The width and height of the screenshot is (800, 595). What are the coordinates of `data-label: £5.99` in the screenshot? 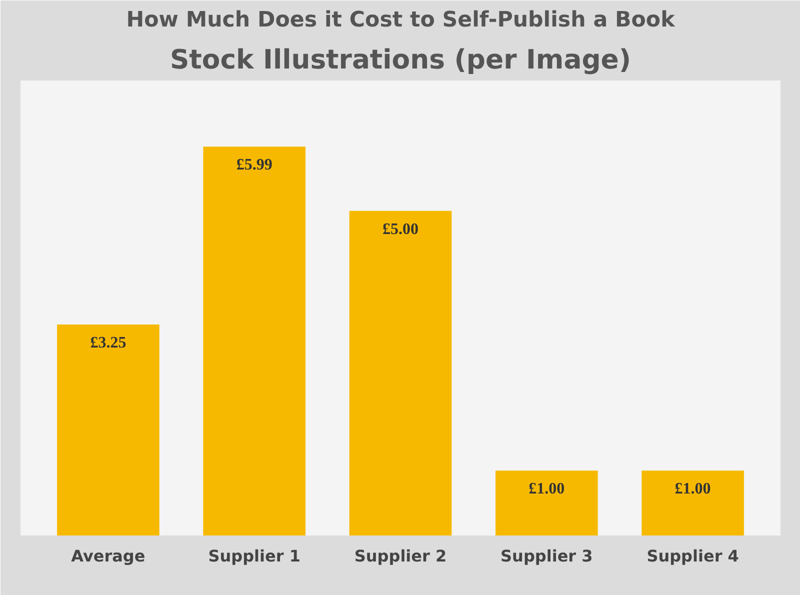 It's located at (254, 165).